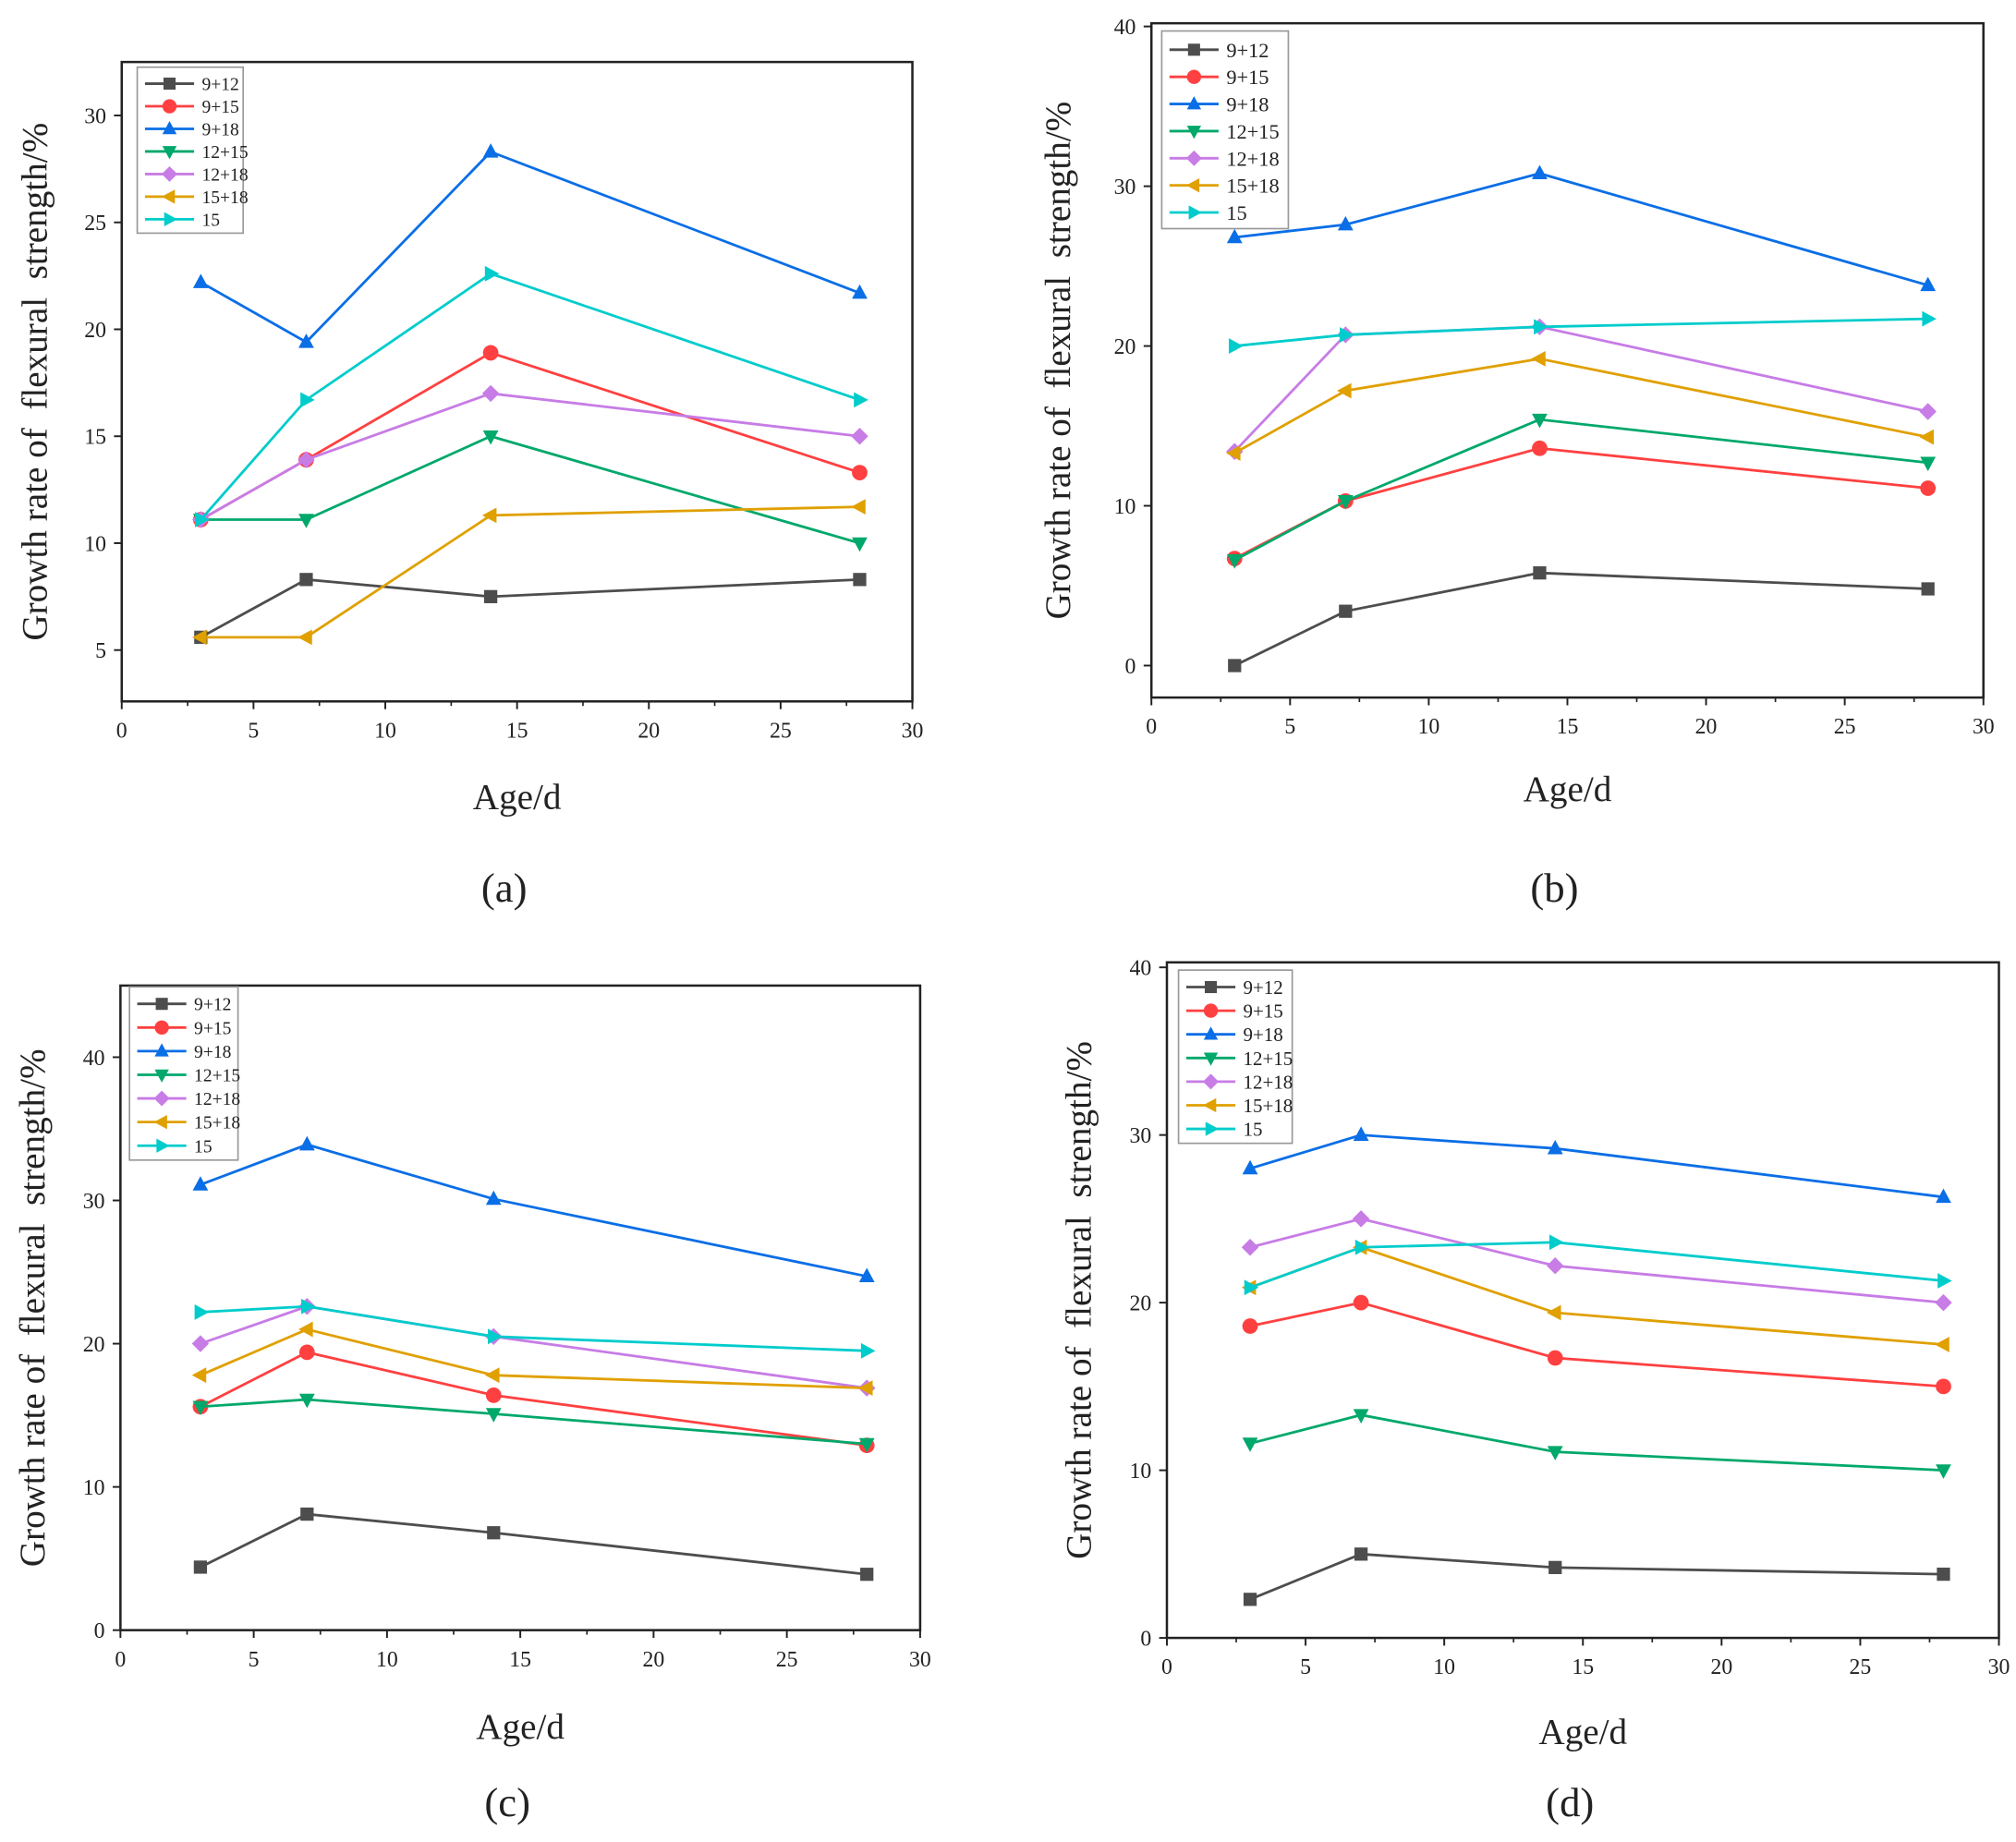 The width and height of the screenshot is (2016, 1842). Describe the element at coordinates (1596, 1261) in the screenshot. I see `series-12+18` at that location.